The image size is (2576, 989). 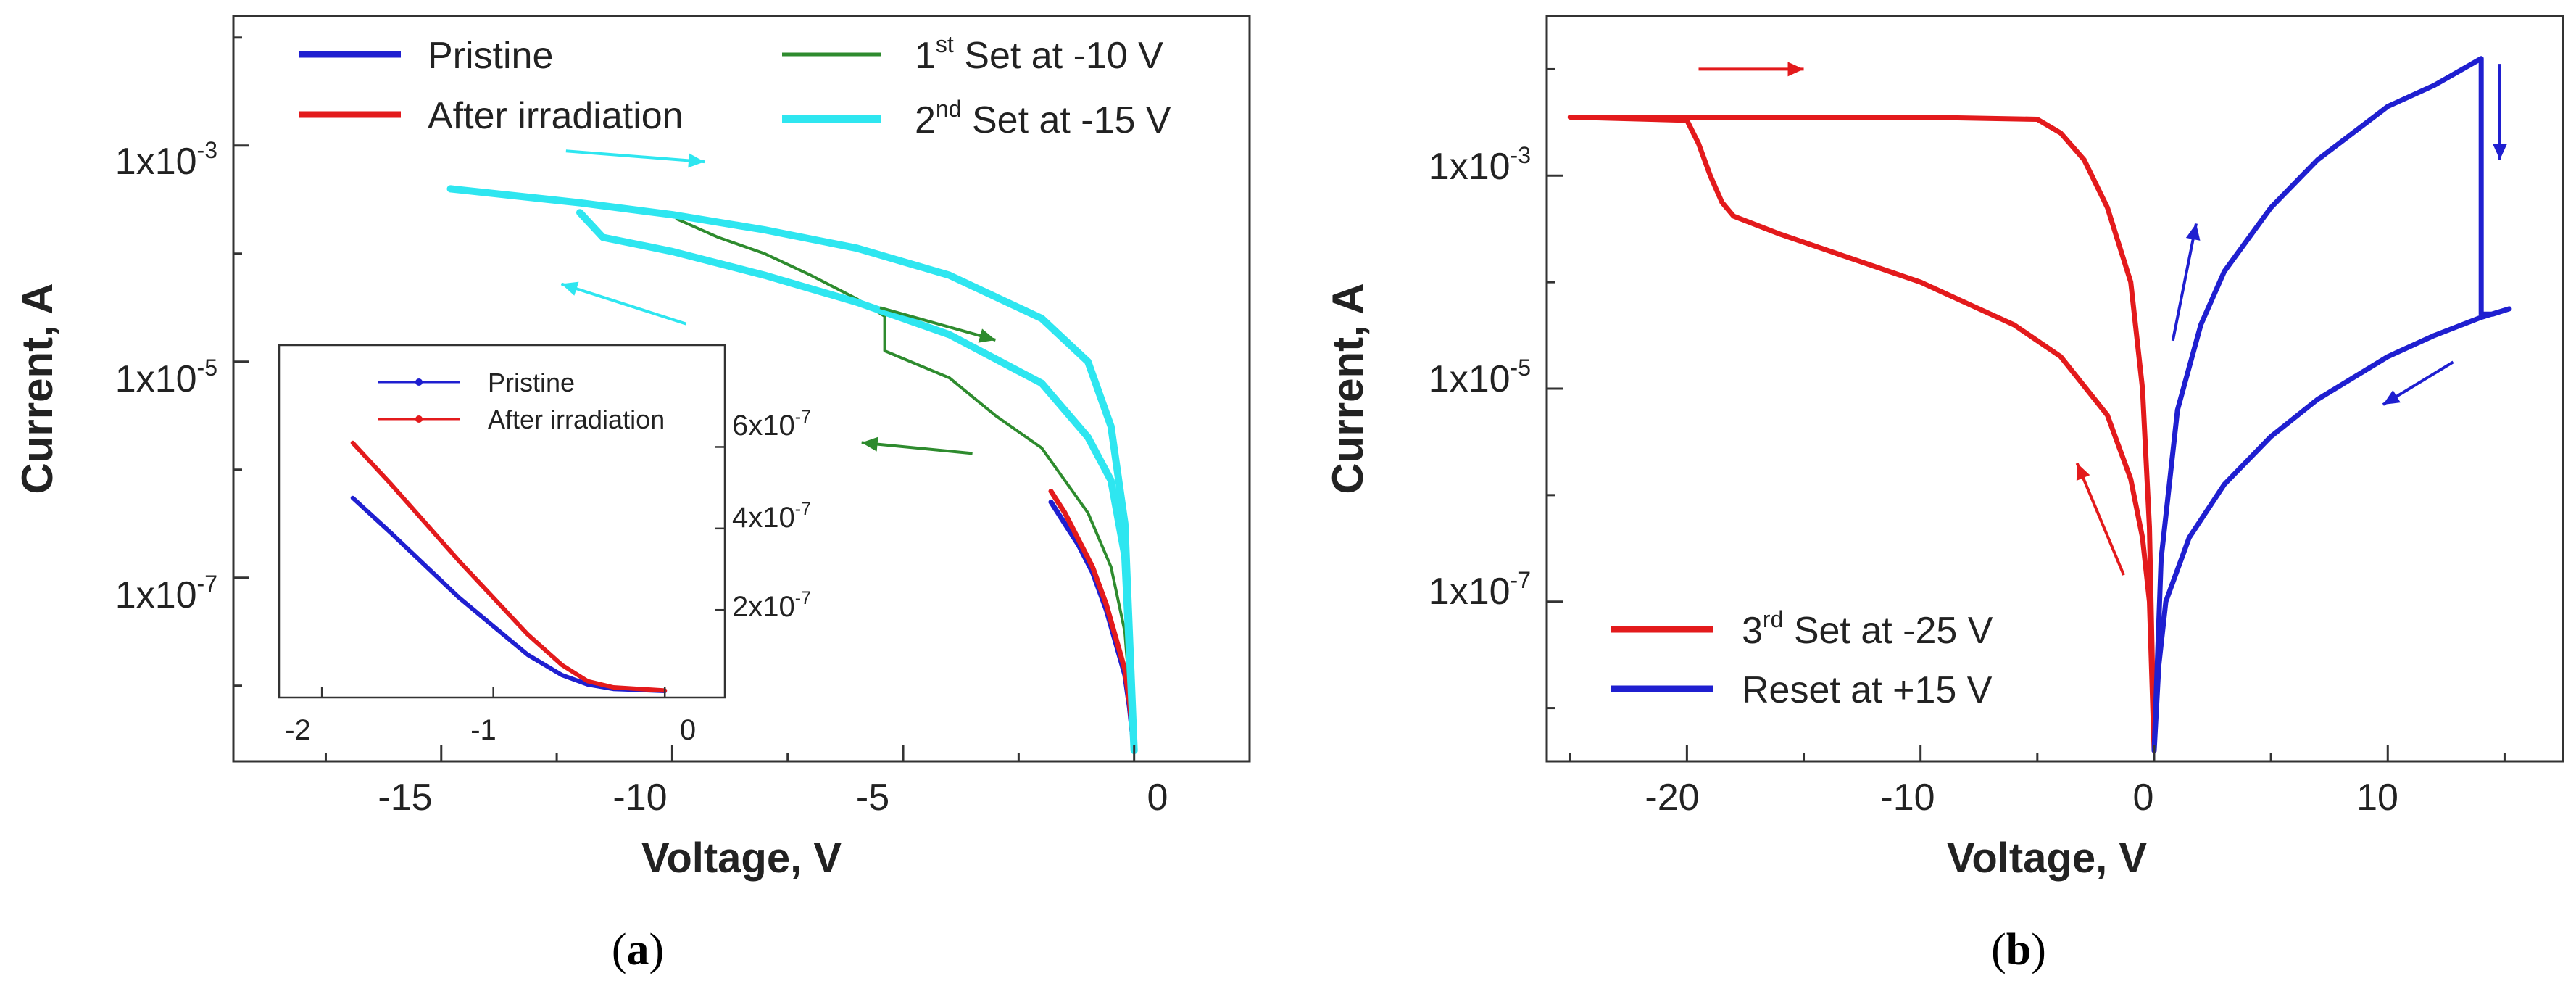 What do you see at coordinates (1867, 690) in the screenshot?
I see `legend-label-reset: Reset at +15 V` at bounding box center [1867, 690].